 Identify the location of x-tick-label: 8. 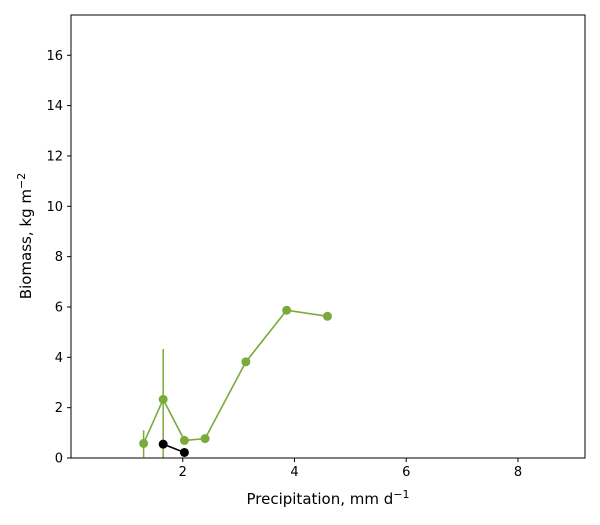
(518, 472).